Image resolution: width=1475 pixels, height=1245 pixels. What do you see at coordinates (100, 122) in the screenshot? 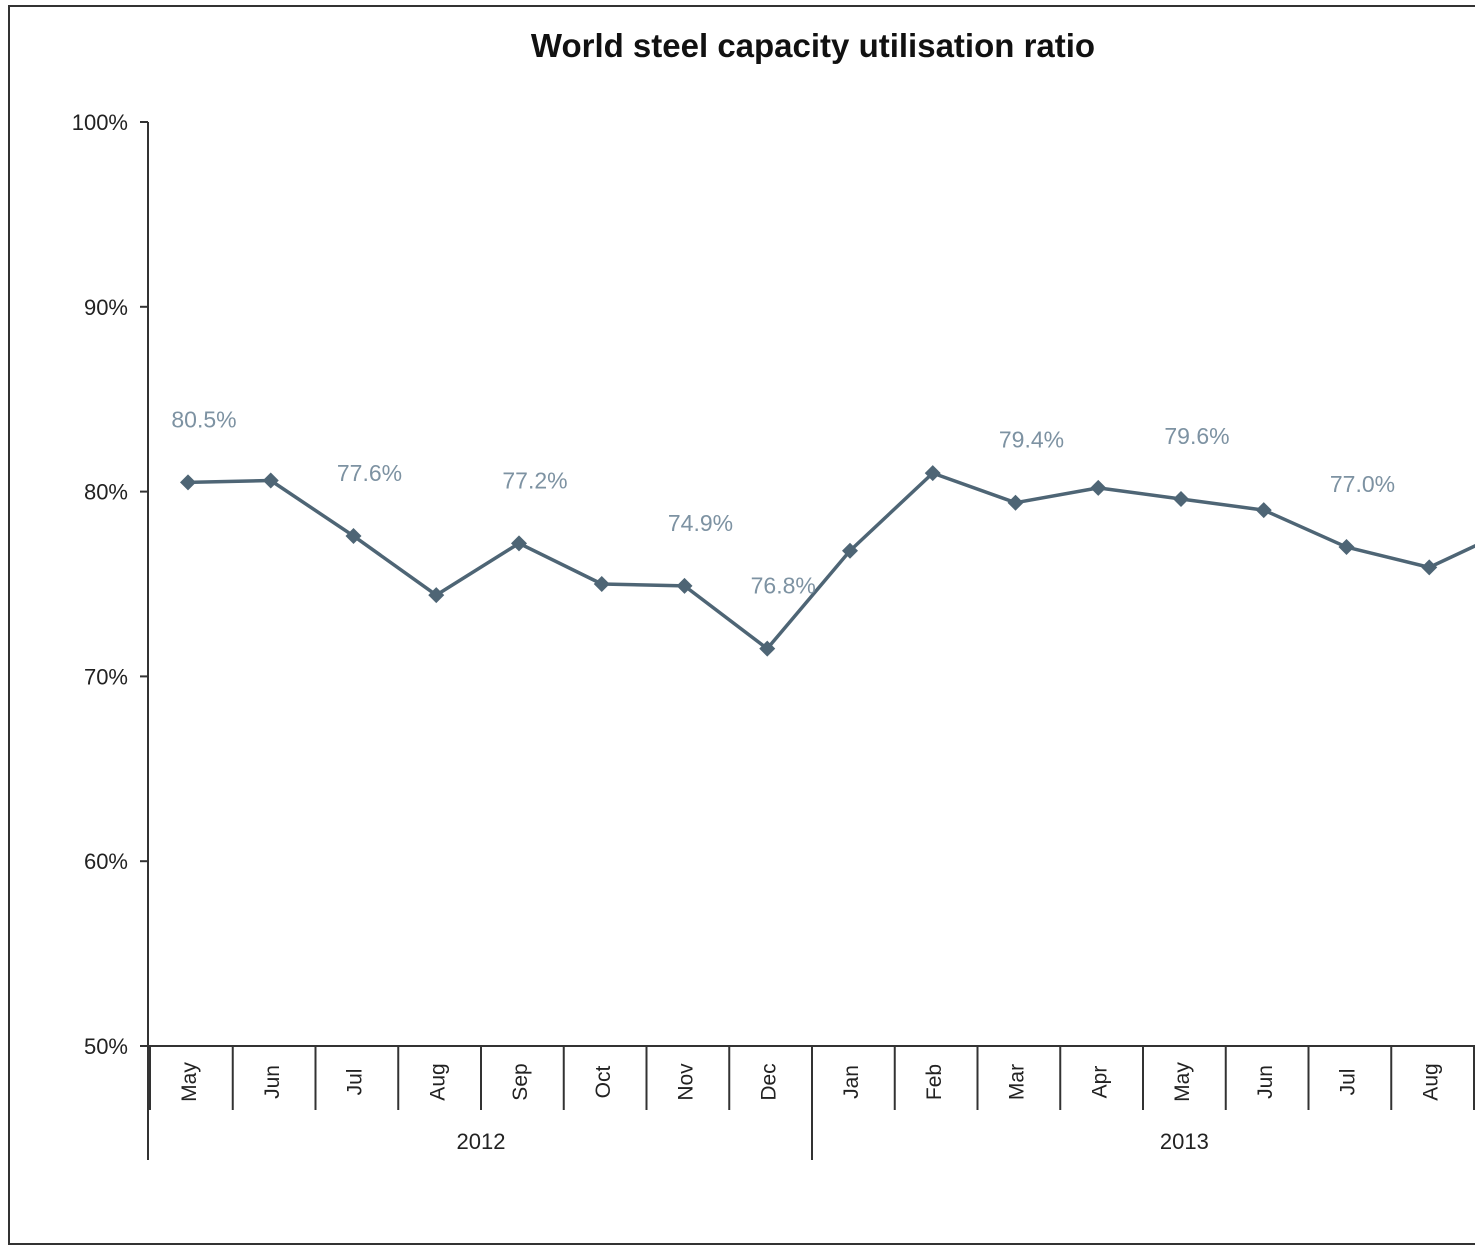
I see `y-tick-label: 100%` at bounding box center [100, 122].